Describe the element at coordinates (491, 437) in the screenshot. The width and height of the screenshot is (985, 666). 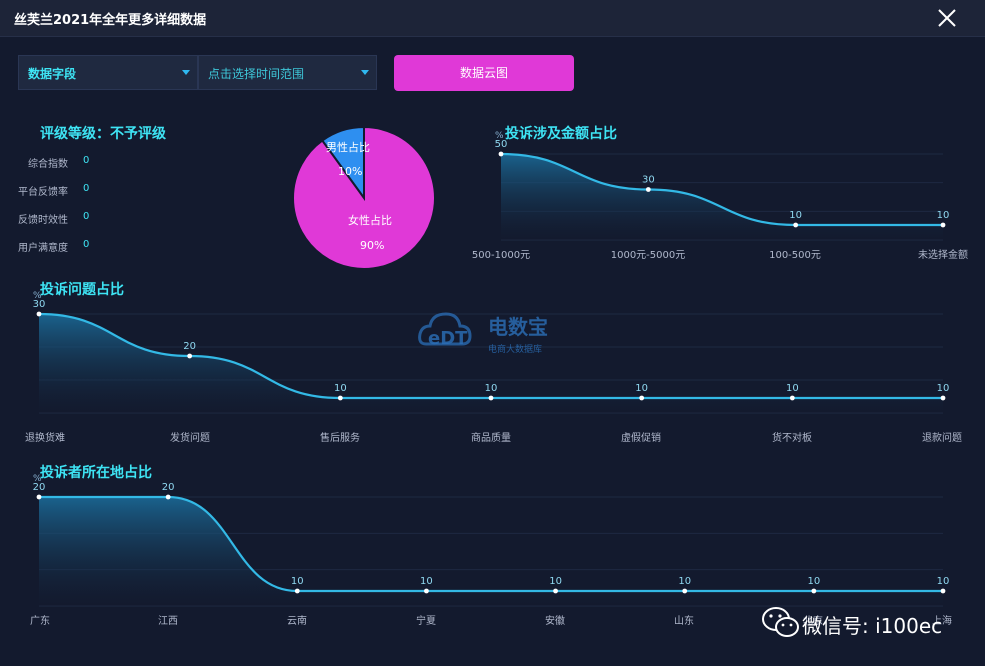
I see `category-label: 商品质量` at that location.